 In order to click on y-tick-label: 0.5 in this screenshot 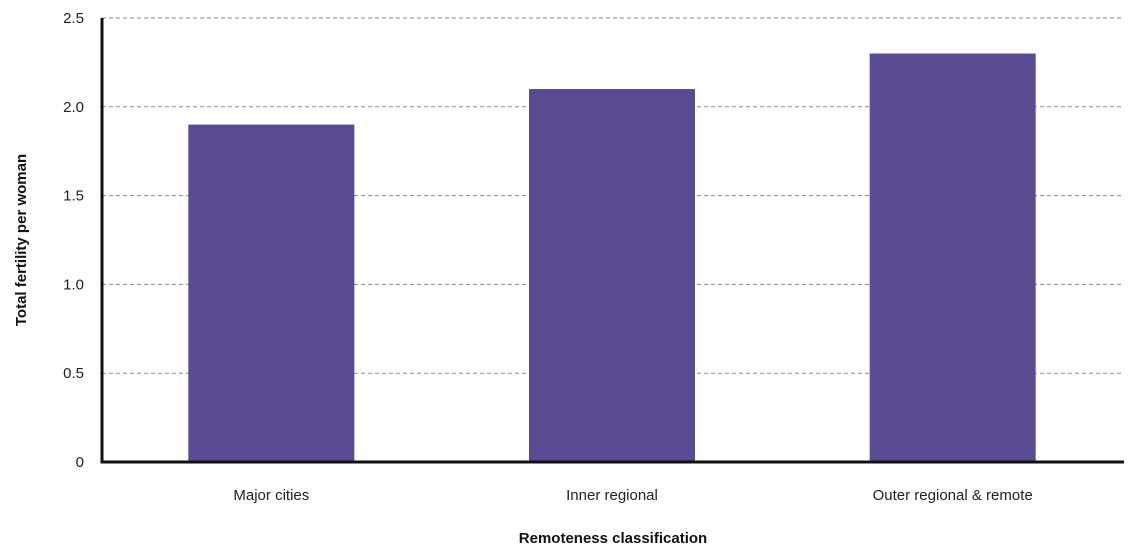, I will do `click(73, 373)`.